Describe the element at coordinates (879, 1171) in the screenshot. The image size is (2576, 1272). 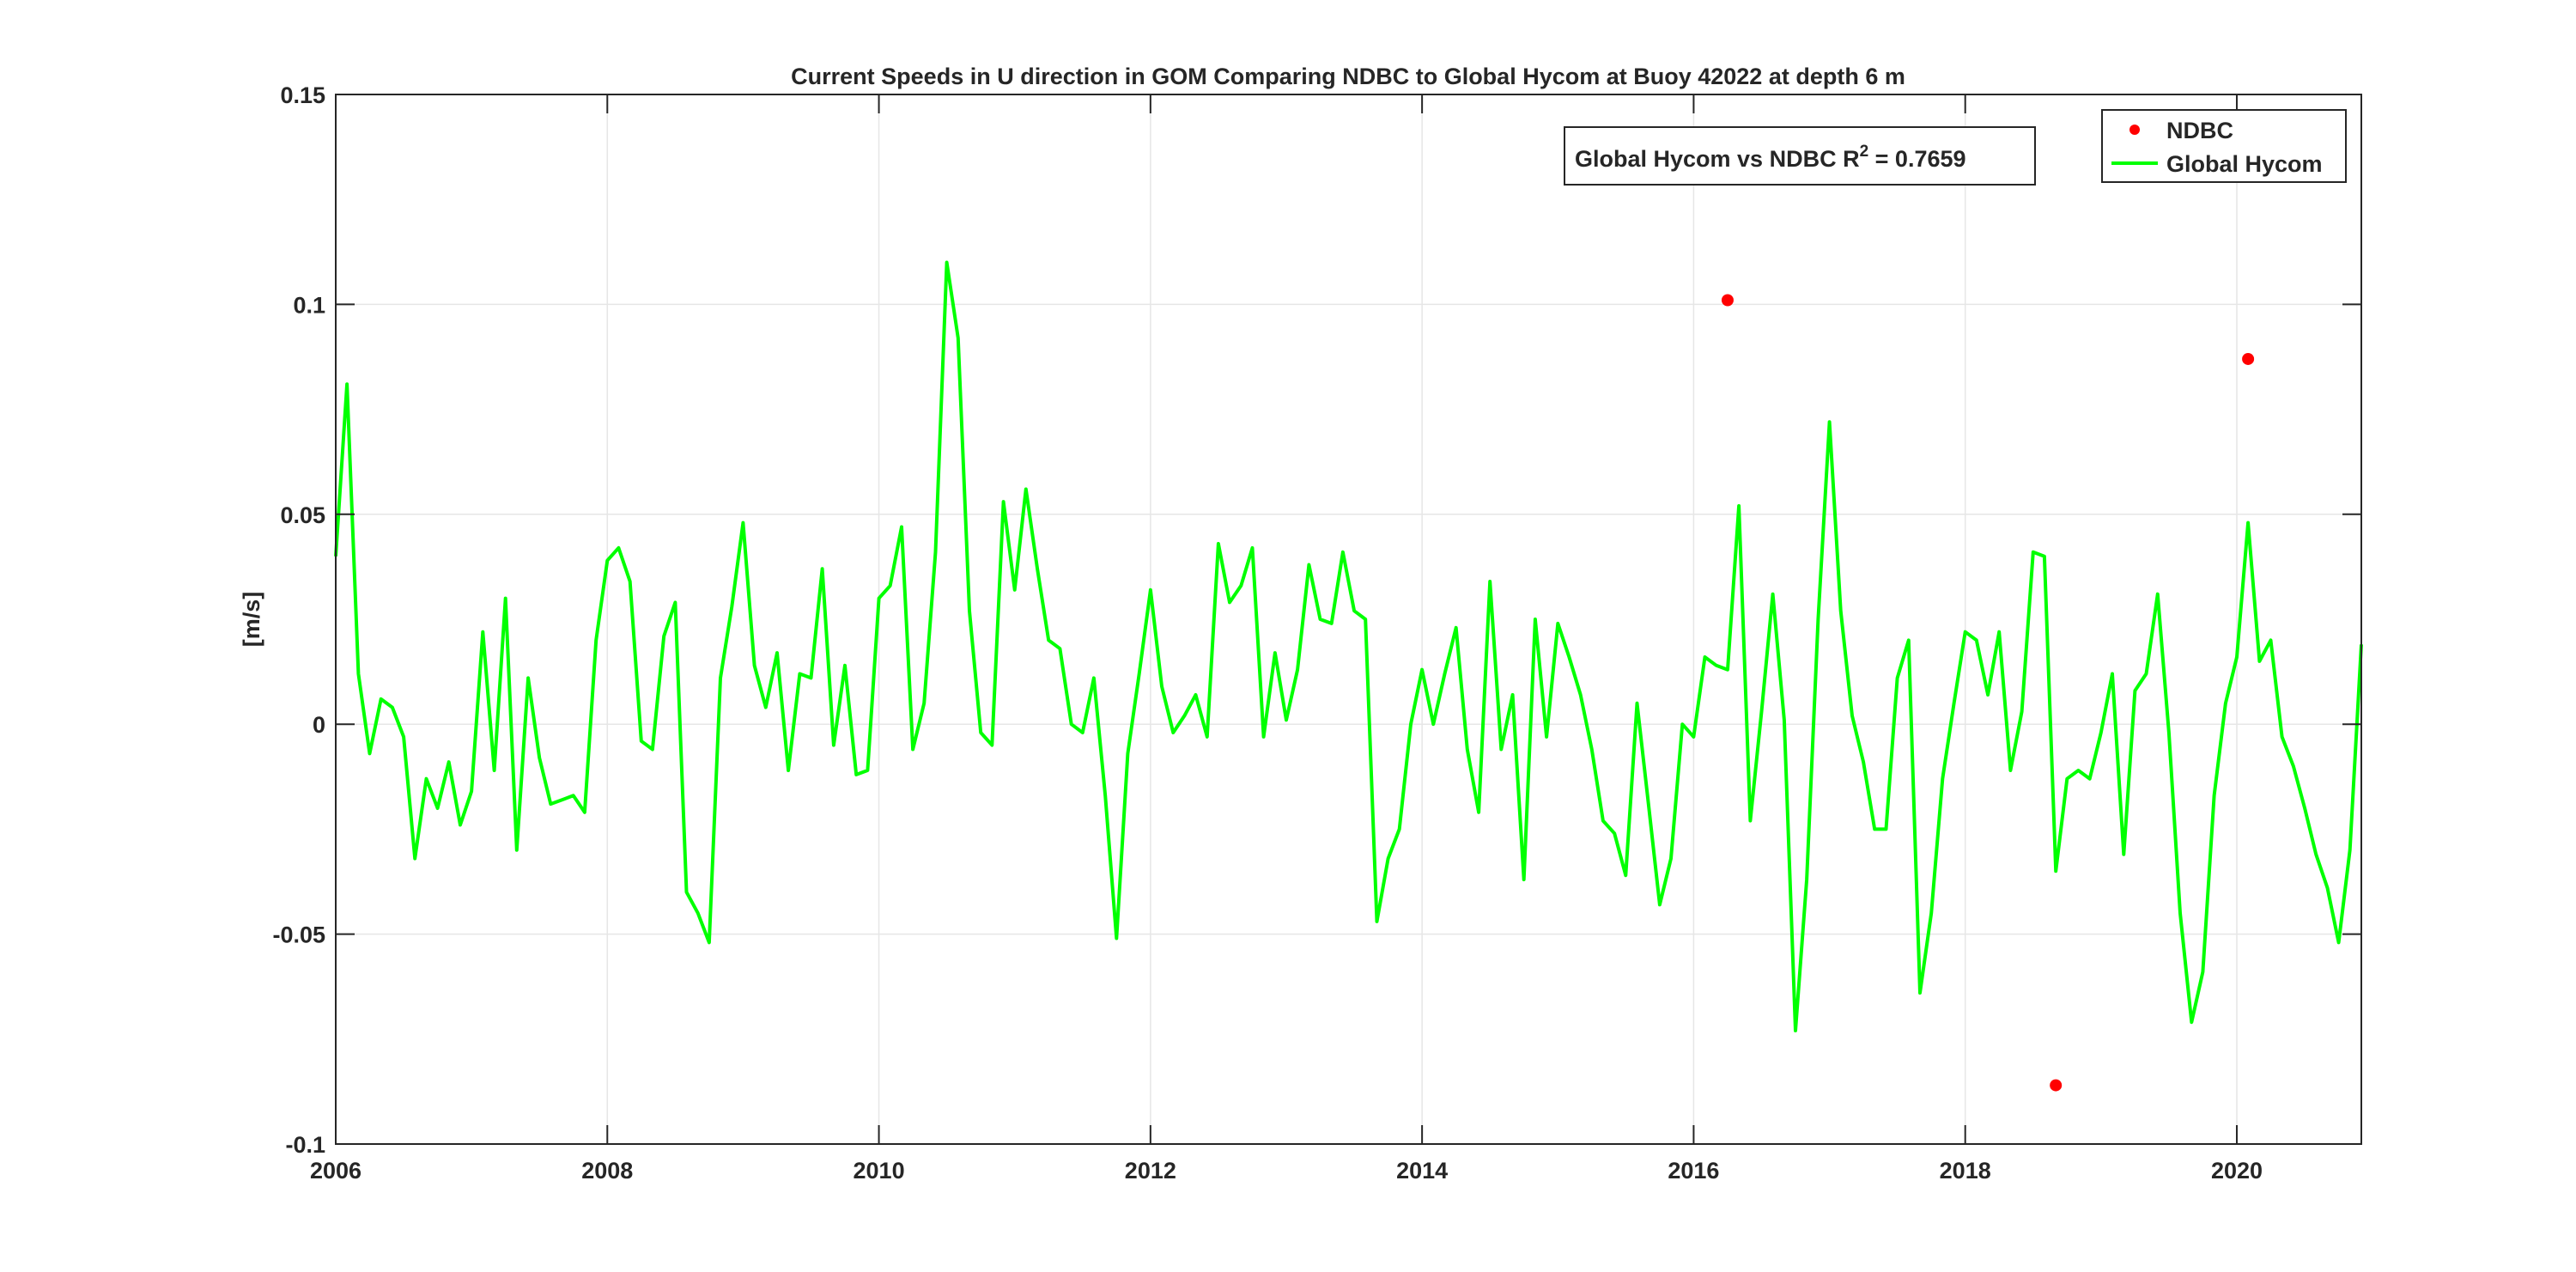
I see `x-tick-label: 2010` at that location.